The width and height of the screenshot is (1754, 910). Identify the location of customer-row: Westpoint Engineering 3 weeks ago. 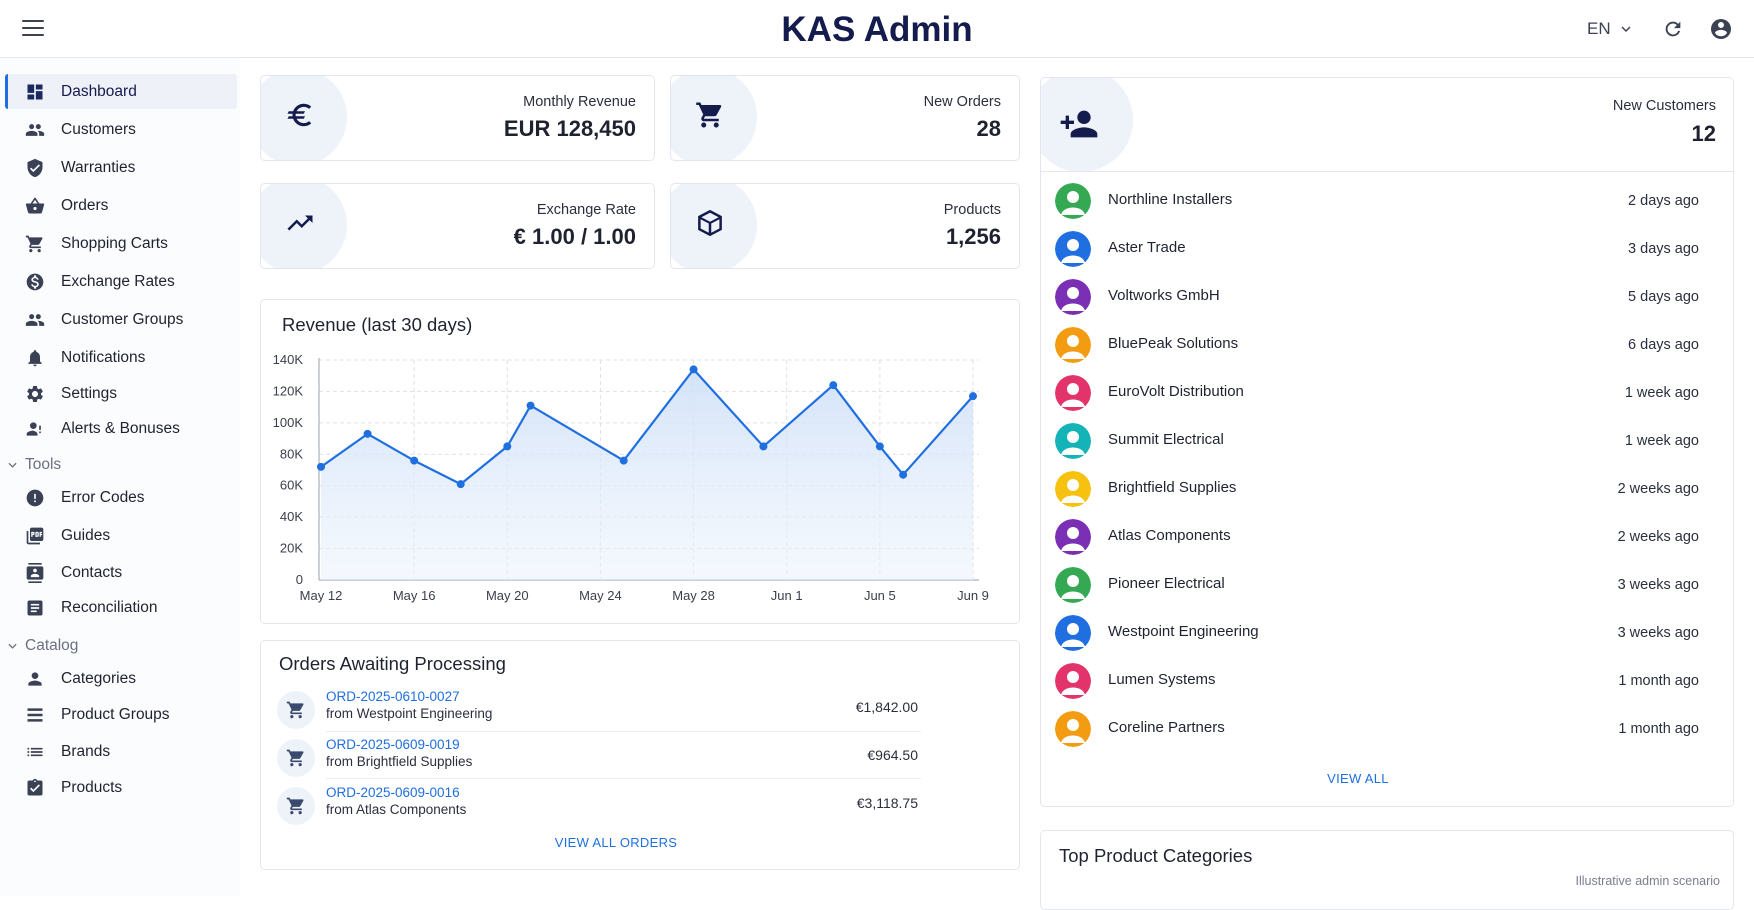
(1386, 633).